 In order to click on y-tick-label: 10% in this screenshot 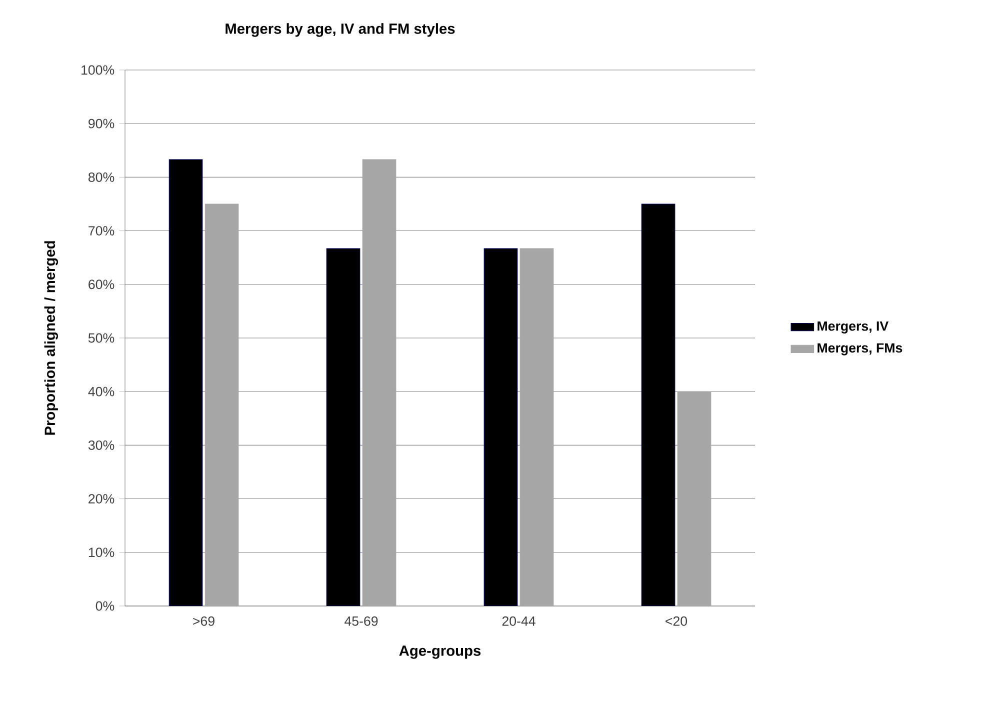, I will do `click(101, 553)`.